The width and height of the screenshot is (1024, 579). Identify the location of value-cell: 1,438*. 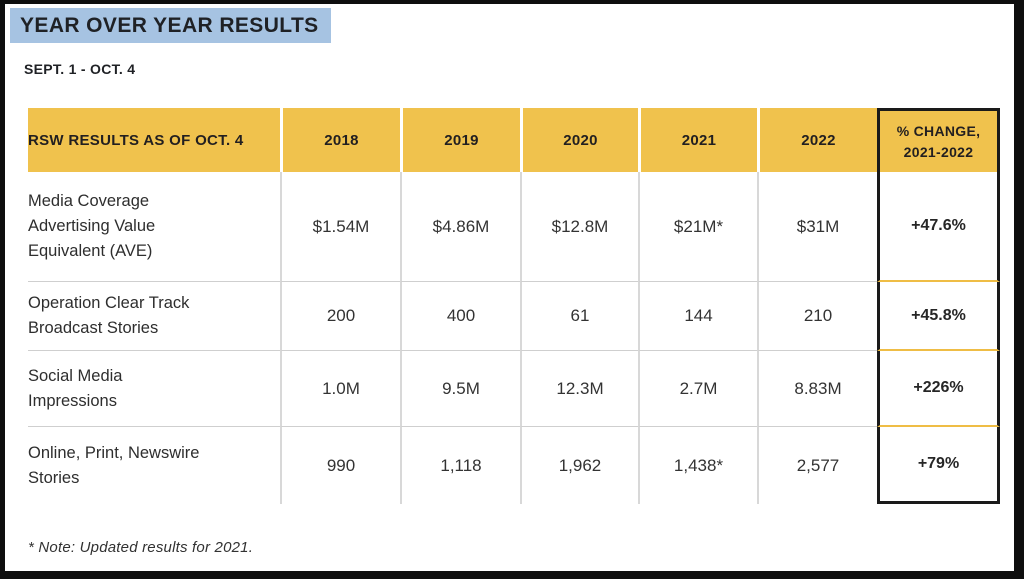
(697, 465).